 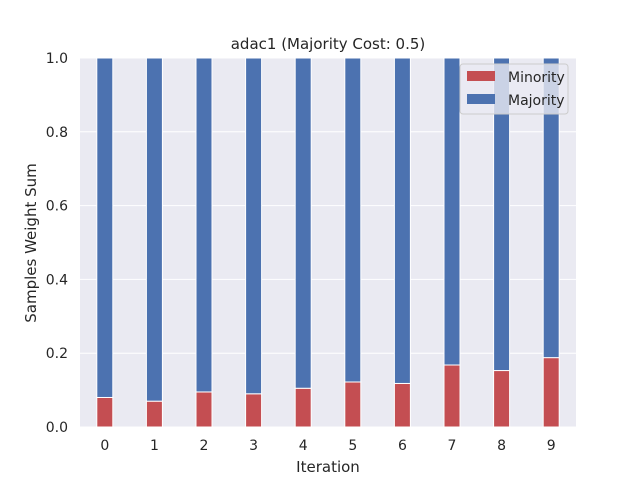 What do you see at coordinates (352, 446) in the screenshot?
I see `x-tick-label: 5` at bounding box center [352, 446].